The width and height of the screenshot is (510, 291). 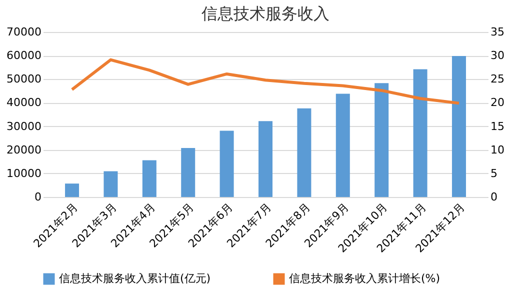 I want to click on y2-tick-label: 25, so click(x=497, y=79).